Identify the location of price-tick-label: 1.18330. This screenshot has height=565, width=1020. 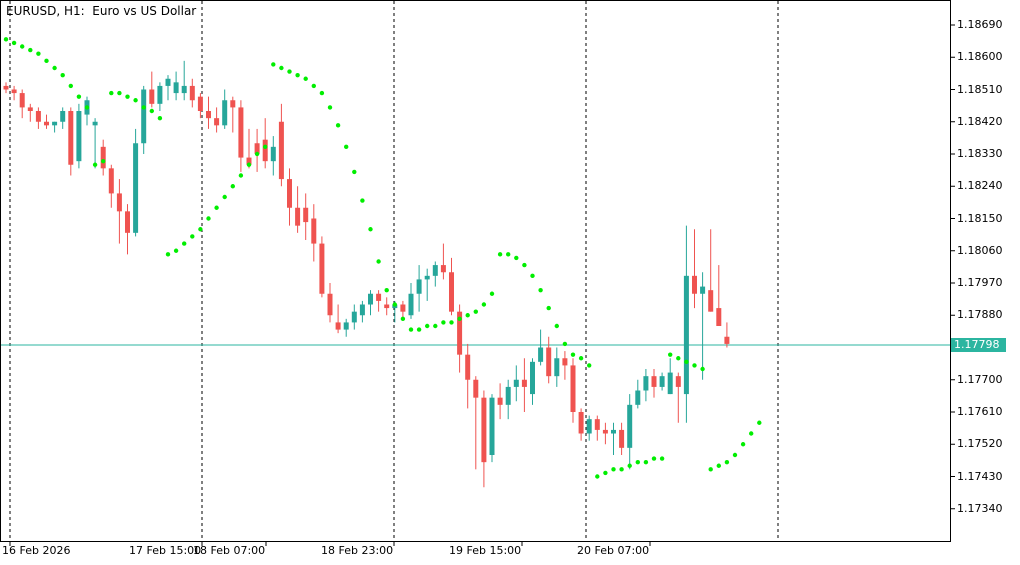
(980, 153).